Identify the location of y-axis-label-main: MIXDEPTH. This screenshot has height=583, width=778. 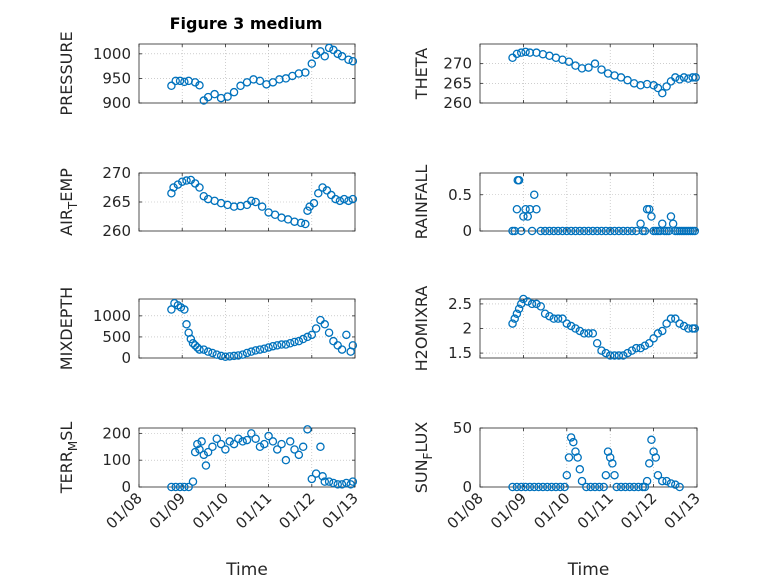
(66, 328).